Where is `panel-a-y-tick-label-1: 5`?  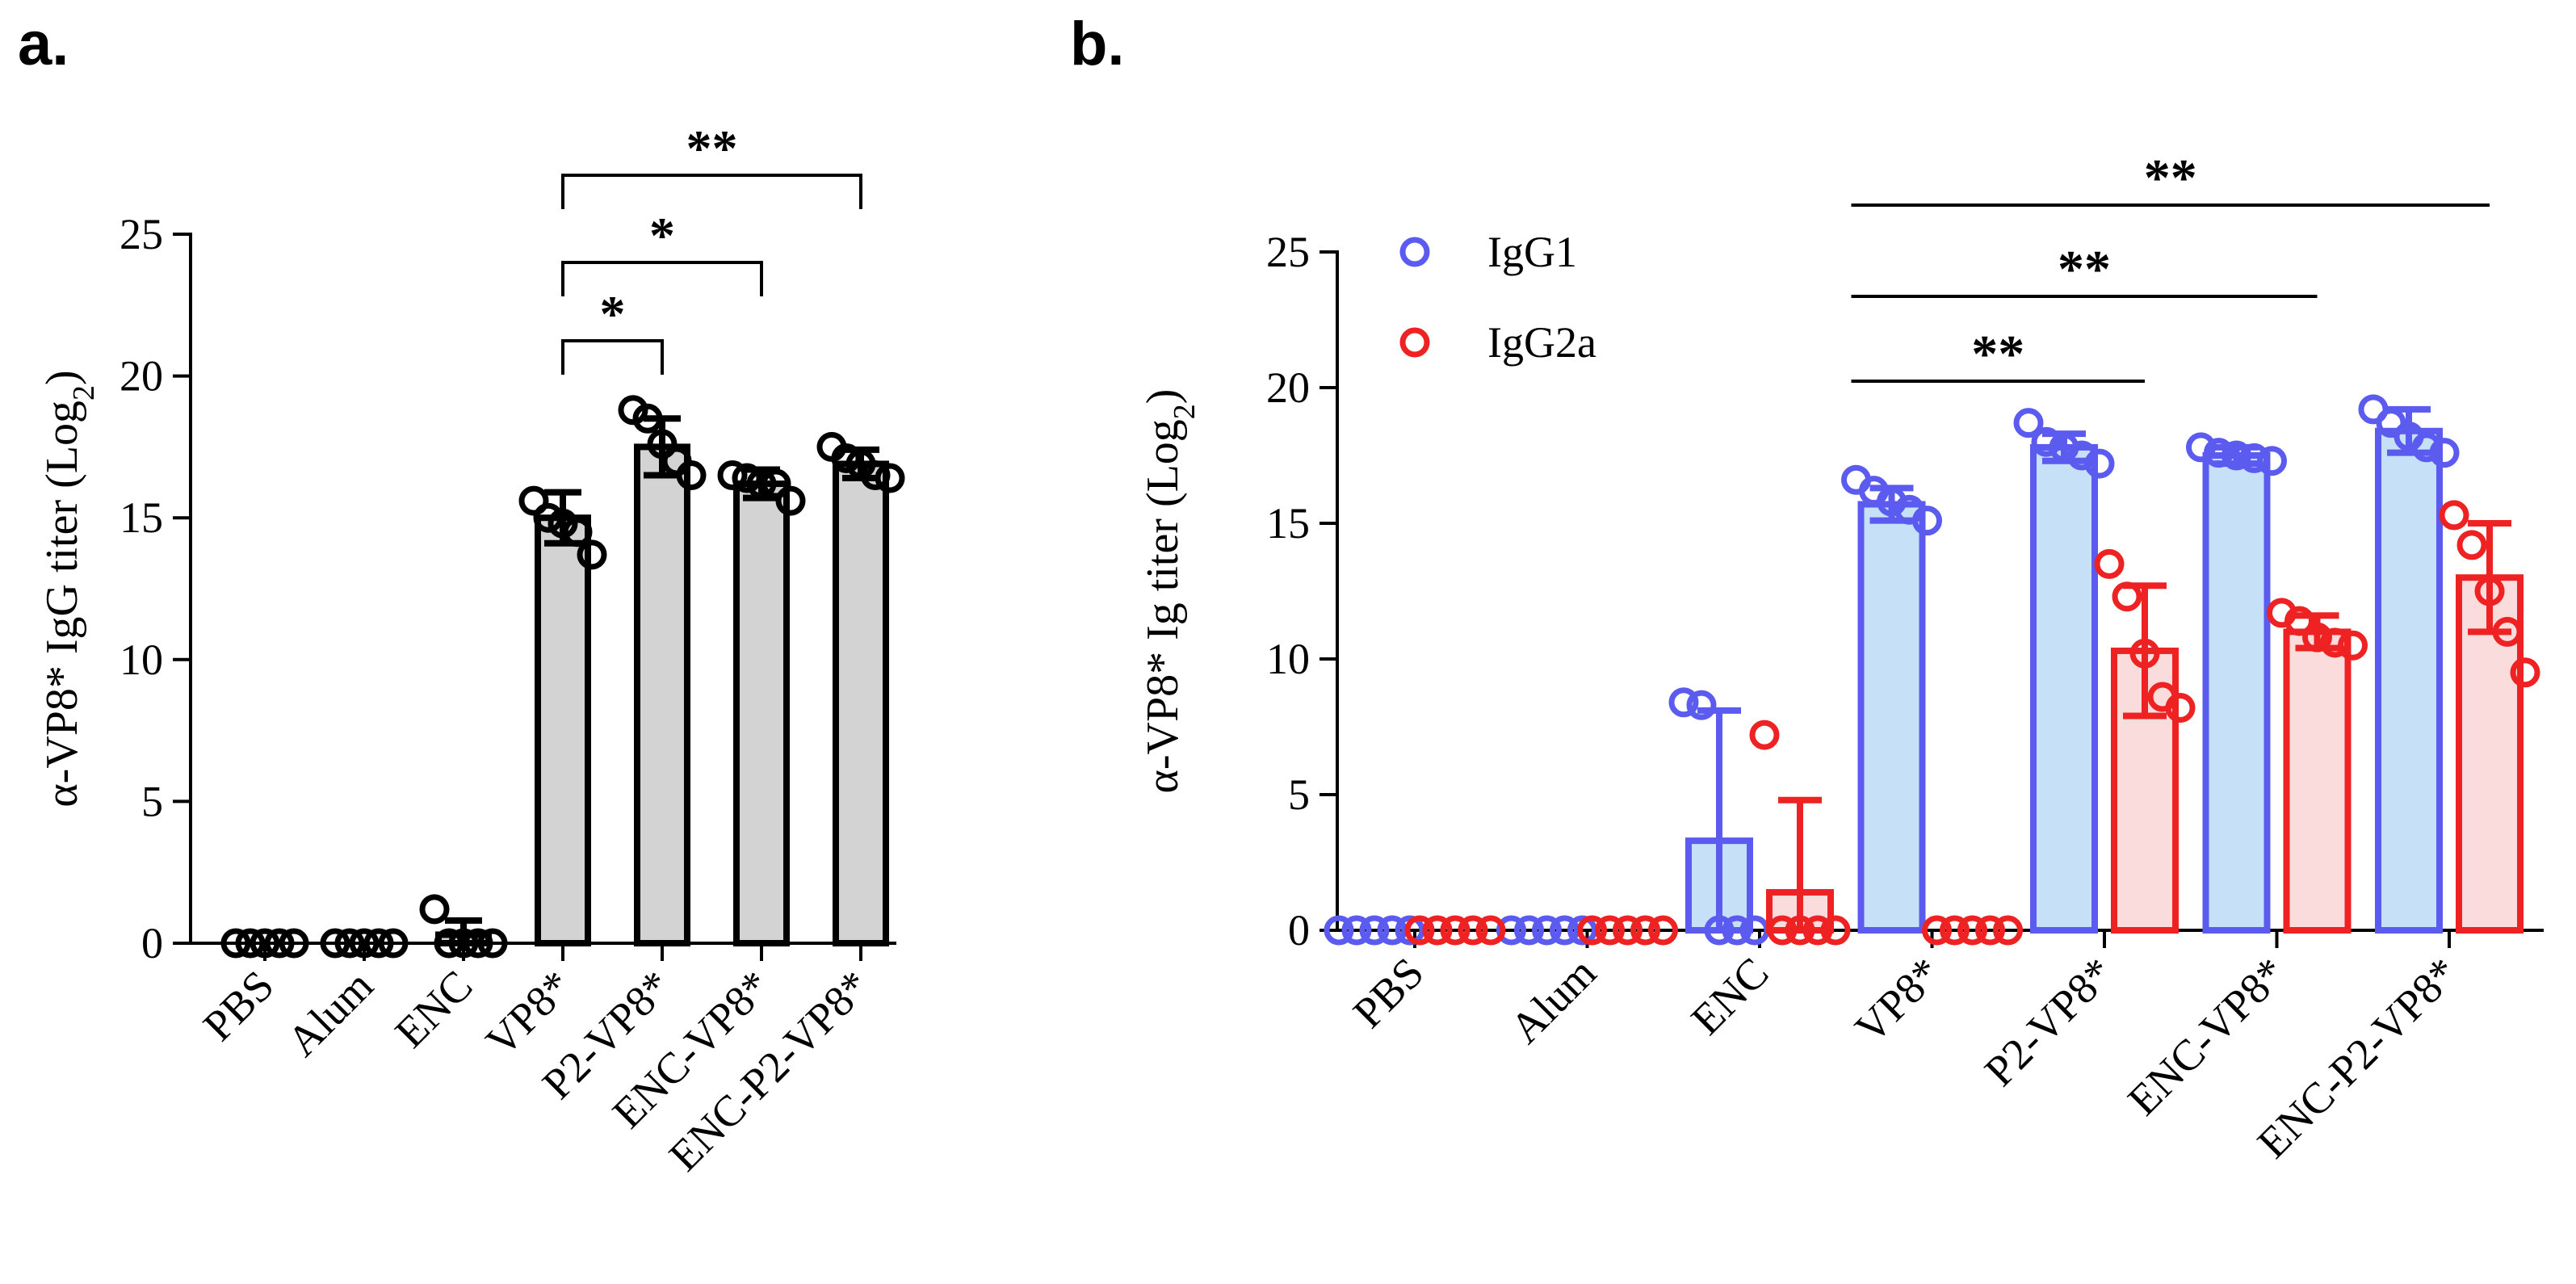
panel-a-y-tick-label-1: 5 is located at coordinates (152, 801).